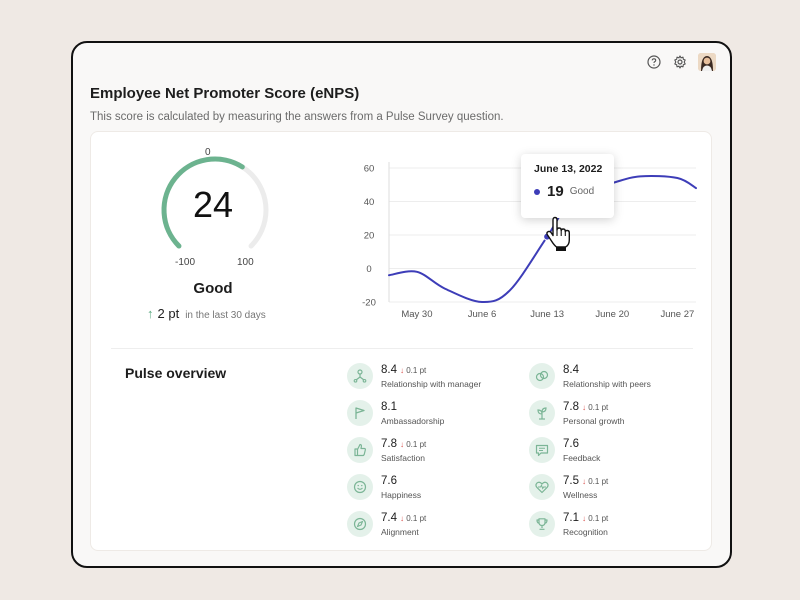 The height and width of the screenshot is (600, 800). I want to click on trend-period: in the last 30 days, so click(225, 315).